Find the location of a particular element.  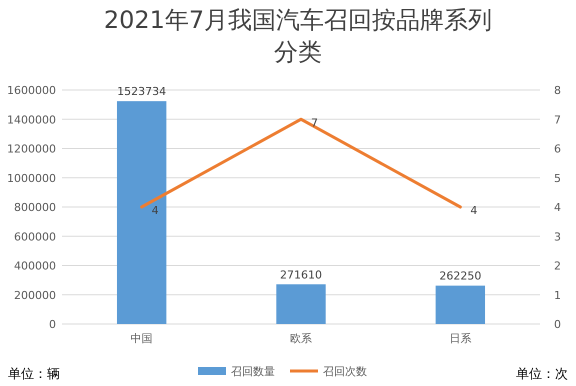

y2-tick-label: 7 is located at coordinates (557, 119).